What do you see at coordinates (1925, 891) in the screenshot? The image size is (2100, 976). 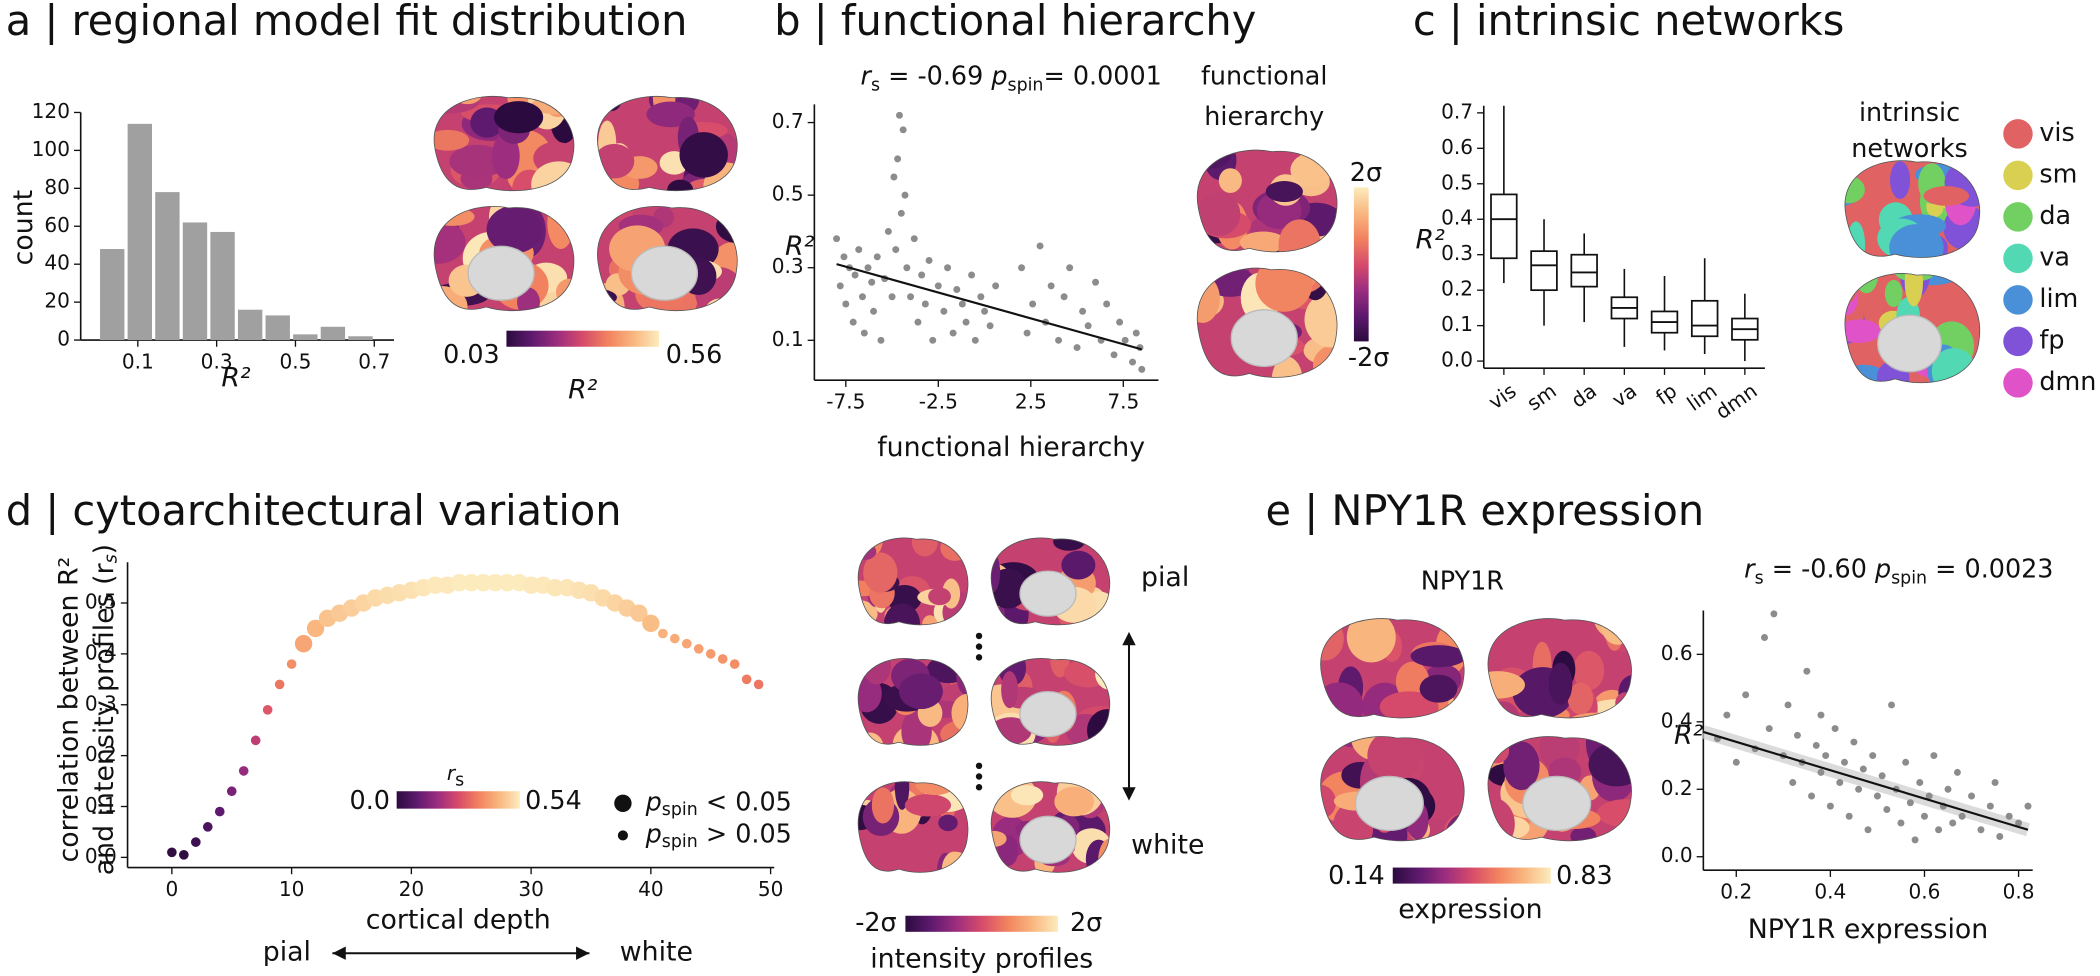 I see `x-tick-label: 0.6` at bounding box center [1925, 891].